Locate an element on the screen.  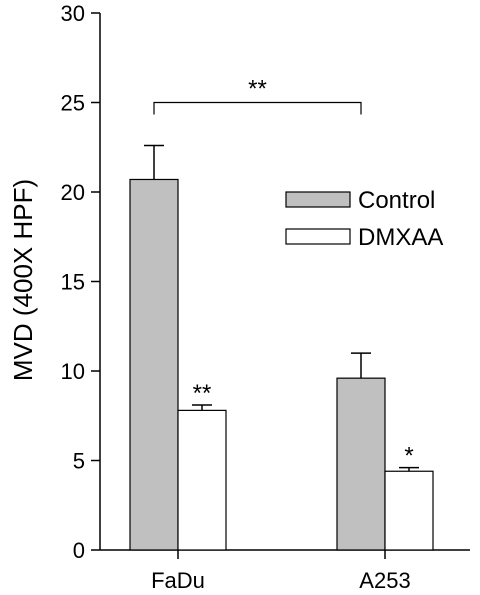
y-tick-label: 15 is located at coordinates (73, 282).